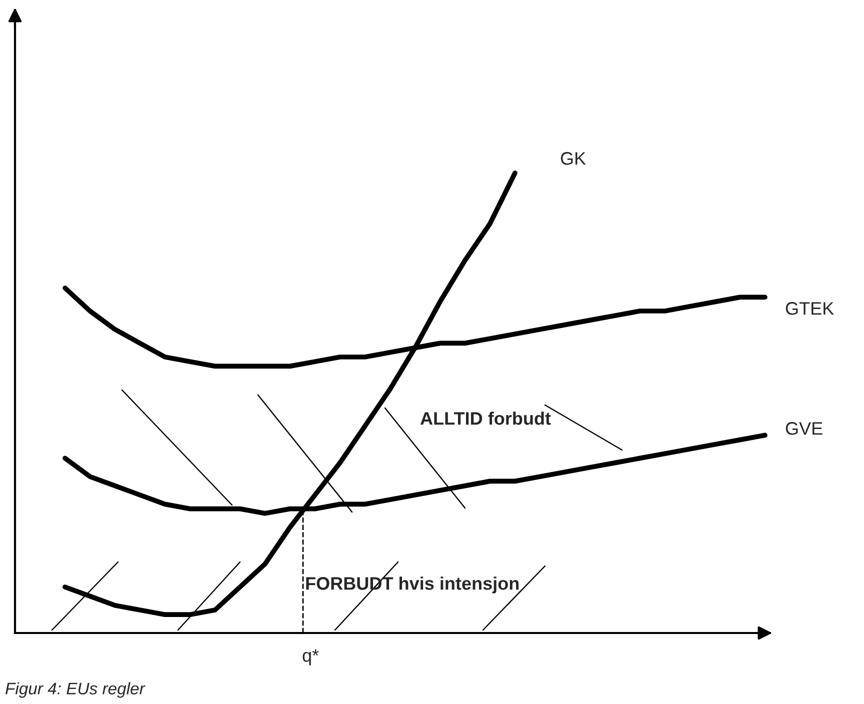  Describe the element at coordinates (310, 657) in the screenshot. I see `text: q*` at that location.